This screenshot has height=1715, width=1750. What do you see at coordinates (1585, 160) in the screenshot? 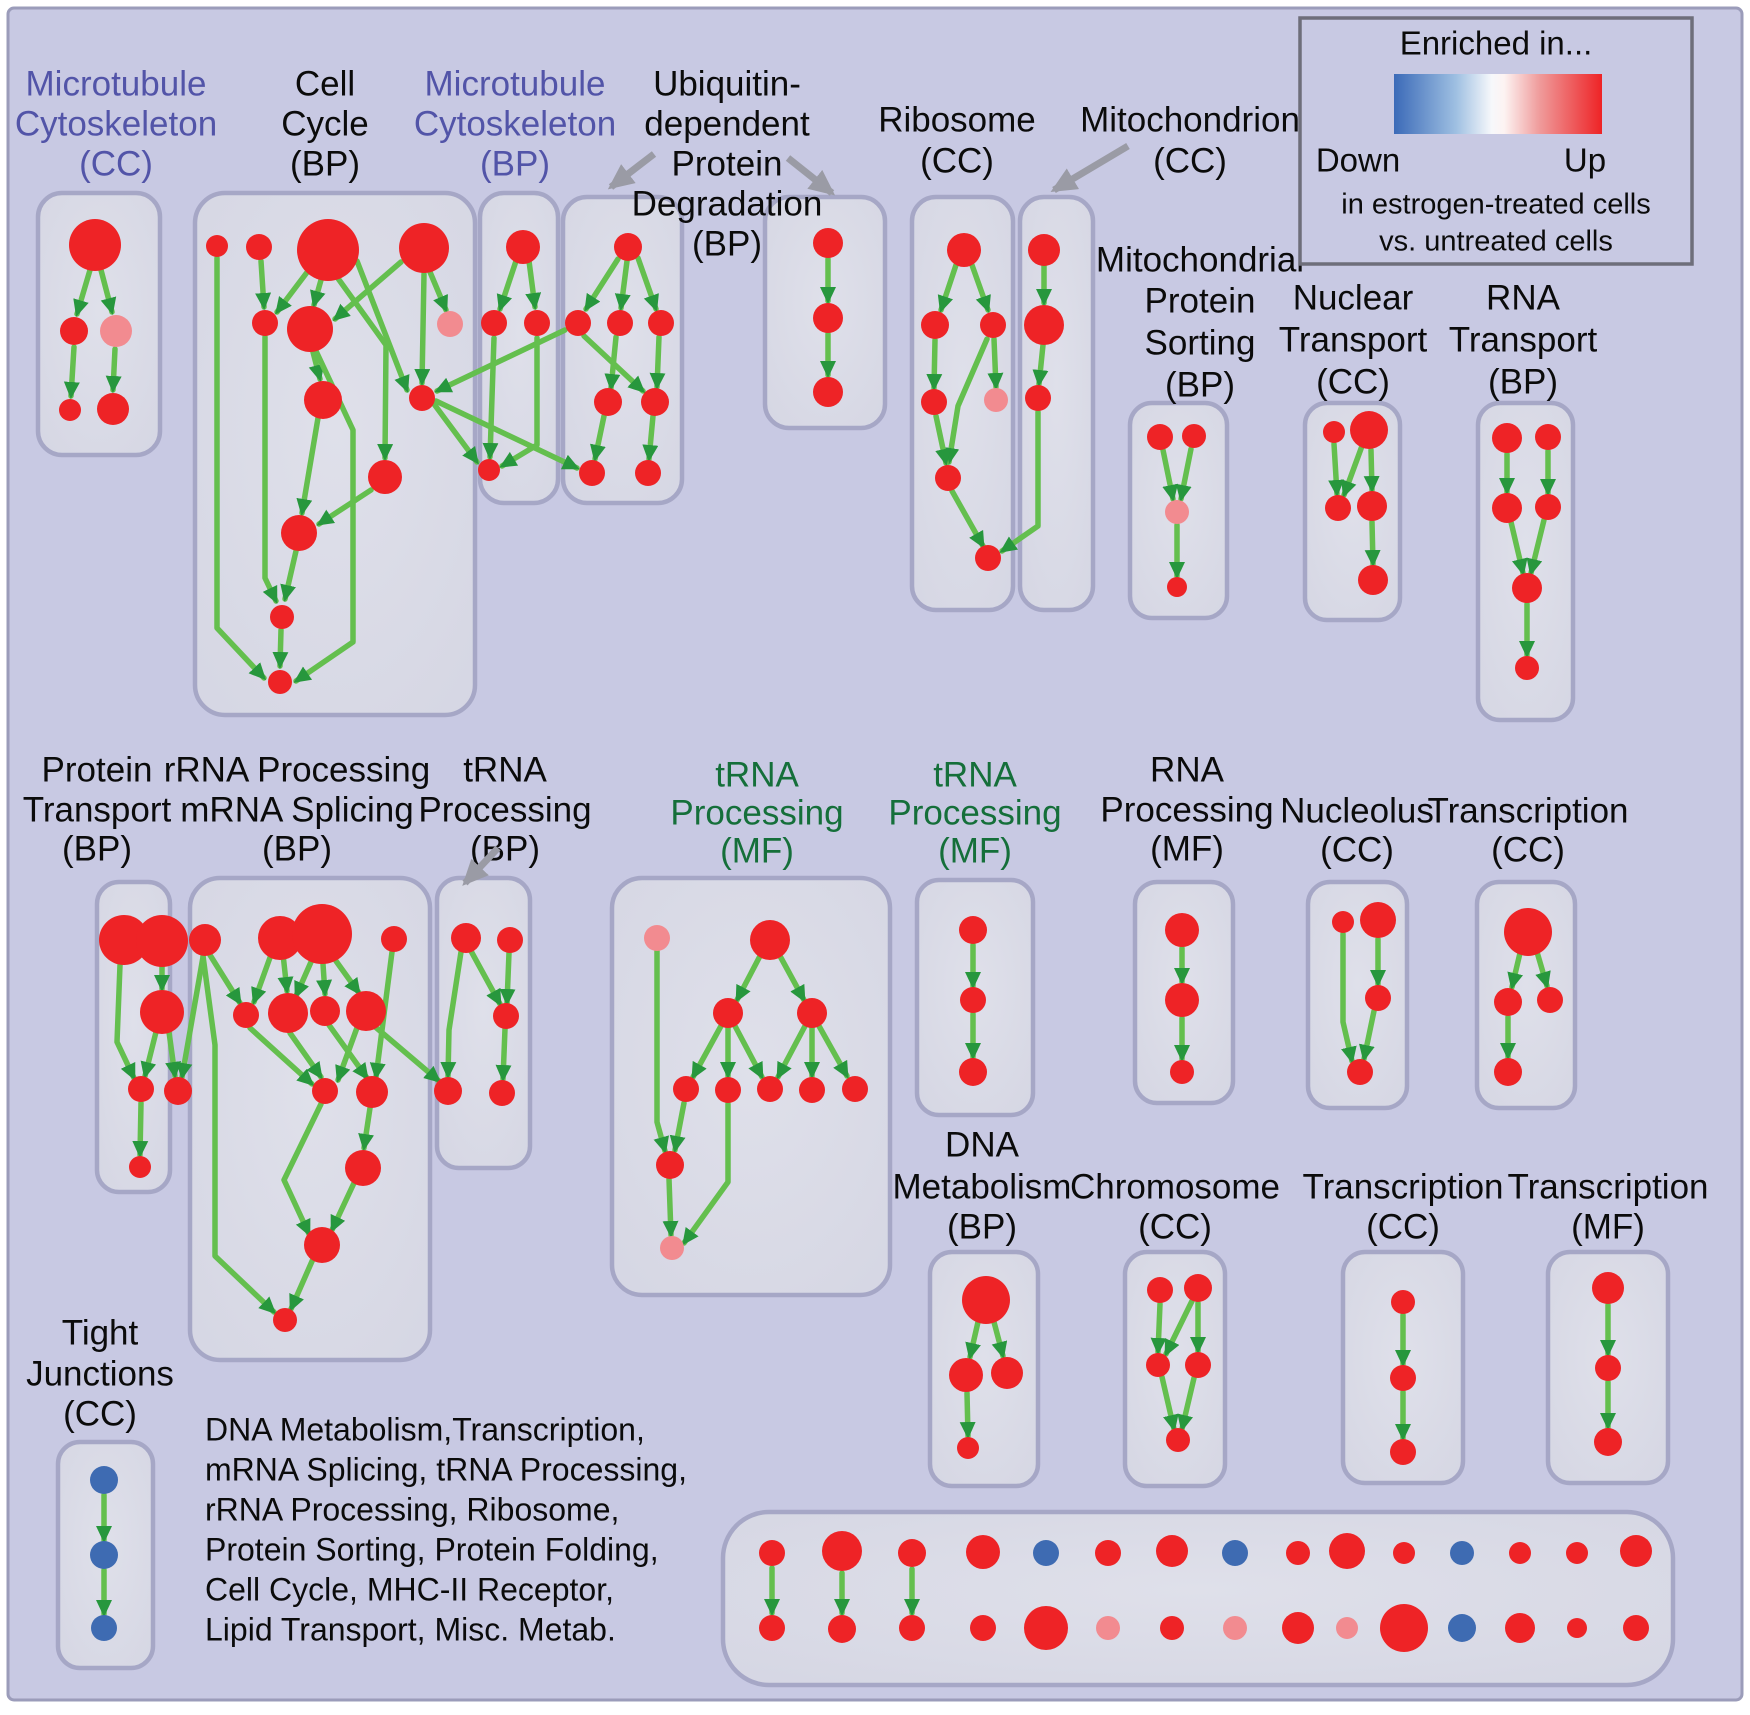
I see `legend-up-label: Up` at bounding box center [1585, 160].